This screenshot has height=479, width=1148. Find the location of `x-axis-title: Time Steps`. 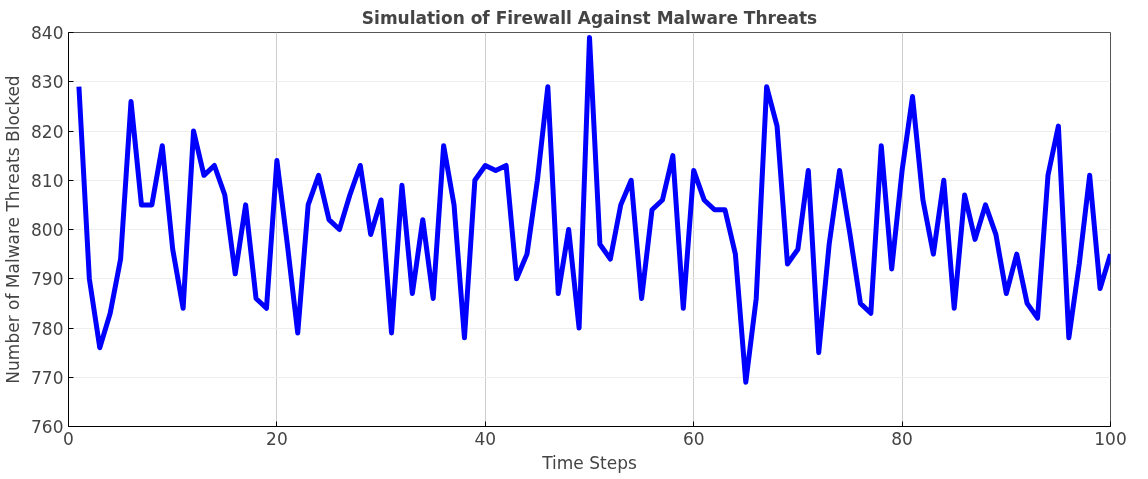

x-axis-title: Time Steps is located at coordinates (589, 462).